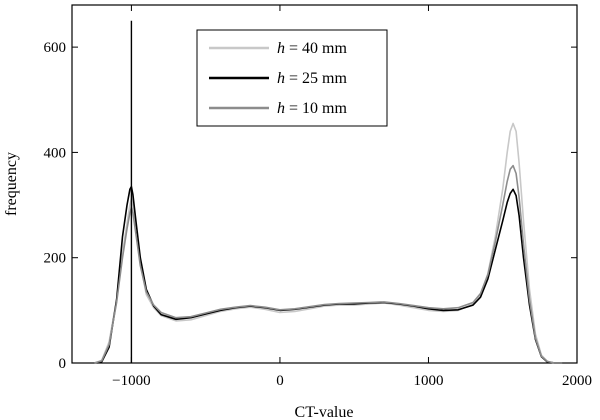  I want to click on legend-label-2: h = 25 mm, so click(312, 78).